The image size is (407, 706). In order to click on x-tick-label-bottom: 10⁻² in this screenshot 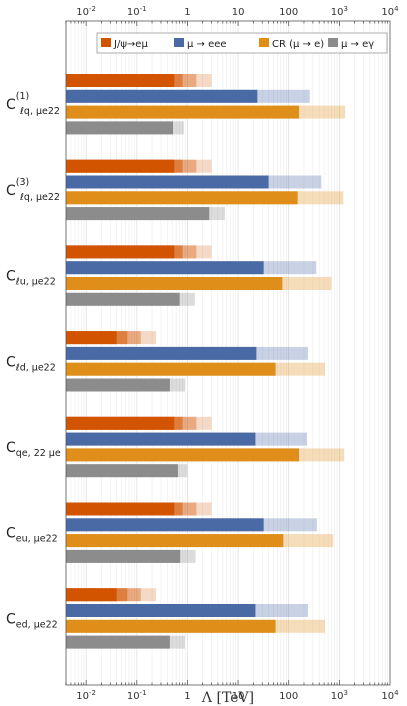, I will do `click(86, 695)`.